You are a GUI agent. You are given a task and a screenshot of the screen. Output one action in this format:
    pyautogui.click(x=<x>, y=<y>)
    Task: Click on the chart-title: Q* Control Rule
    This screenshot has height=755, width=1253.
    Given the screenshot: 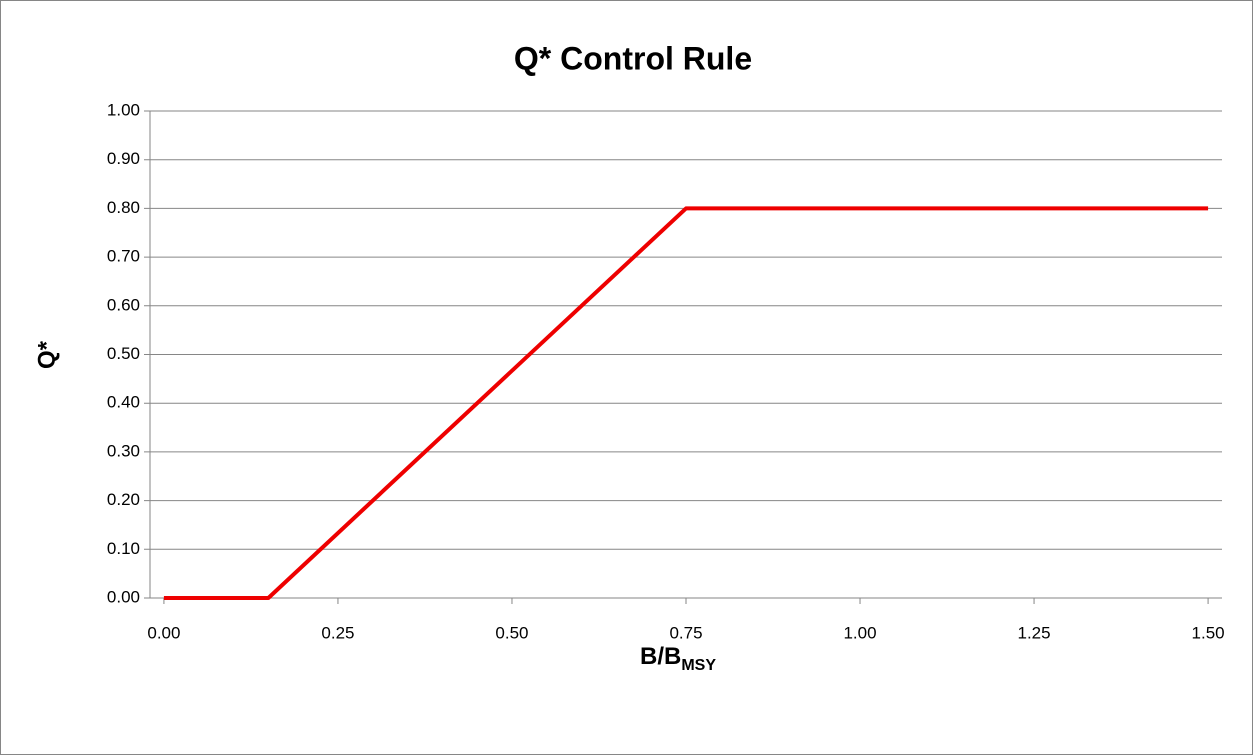 What is the action you would take?
    pyautogui.click(x=633, y=58)
    